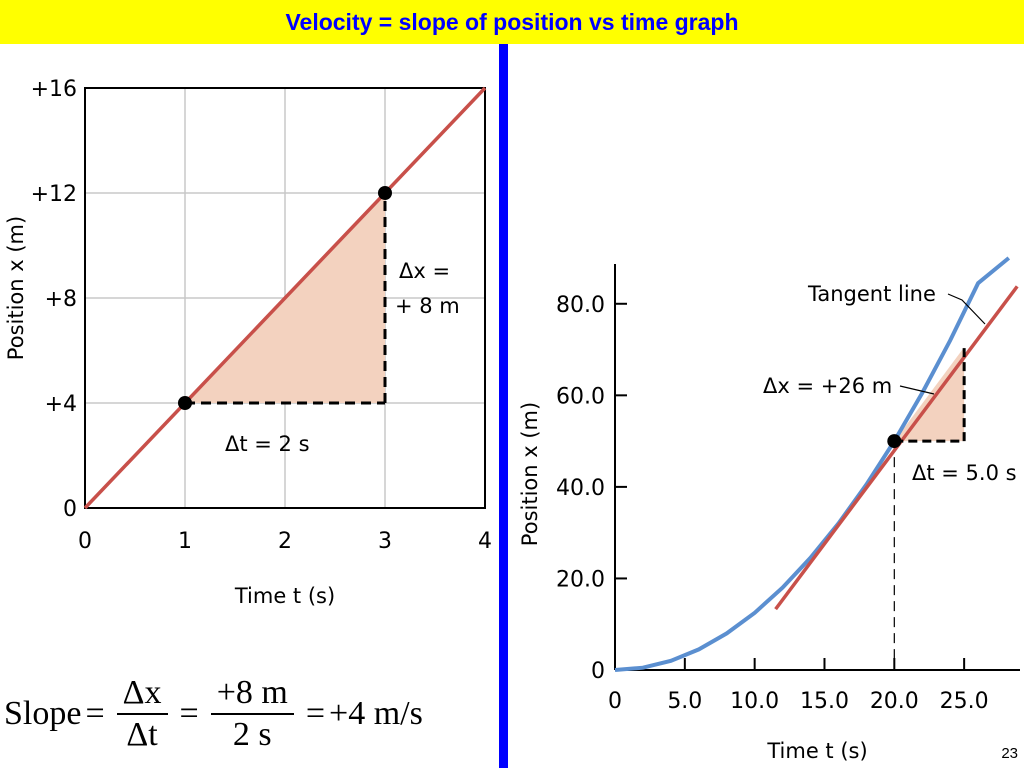  What do you see at coordinates (142, 695) in the screenshot?
I see `fraction-delta-num: Δx` at bounding box center [142, 695].